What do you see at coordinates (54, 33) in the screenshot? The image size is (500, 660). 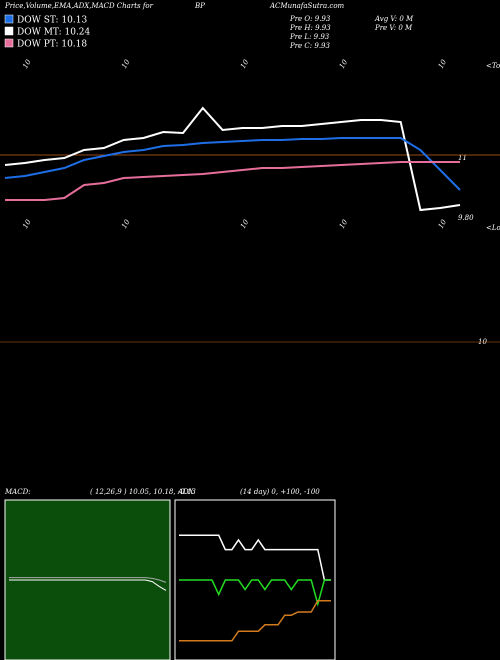 I see `legend-entry: DOW MT: 10.24` at bounding box center [54, 33].